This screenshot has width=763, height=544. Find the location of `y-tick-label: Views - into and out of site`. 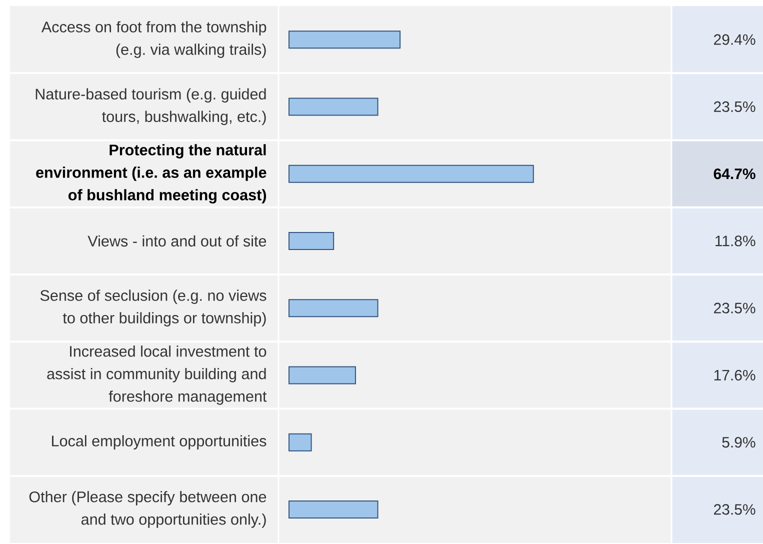

y-tick-label: Views - into and out of site is located at coordinates (177, 241).